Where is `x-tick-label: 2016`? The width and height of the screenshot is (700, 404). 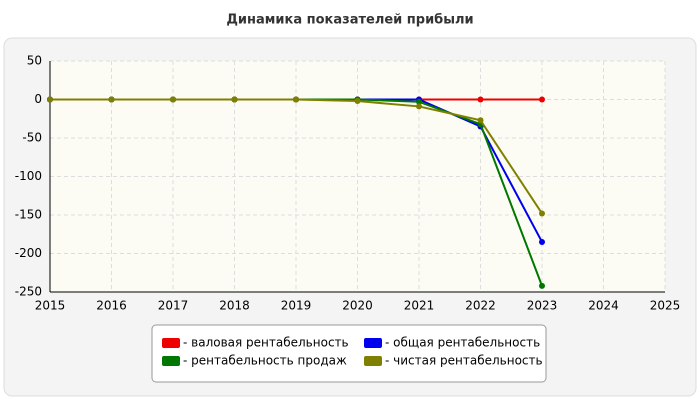 x-tick-label: 2016 is located at coordinates (111, 306).